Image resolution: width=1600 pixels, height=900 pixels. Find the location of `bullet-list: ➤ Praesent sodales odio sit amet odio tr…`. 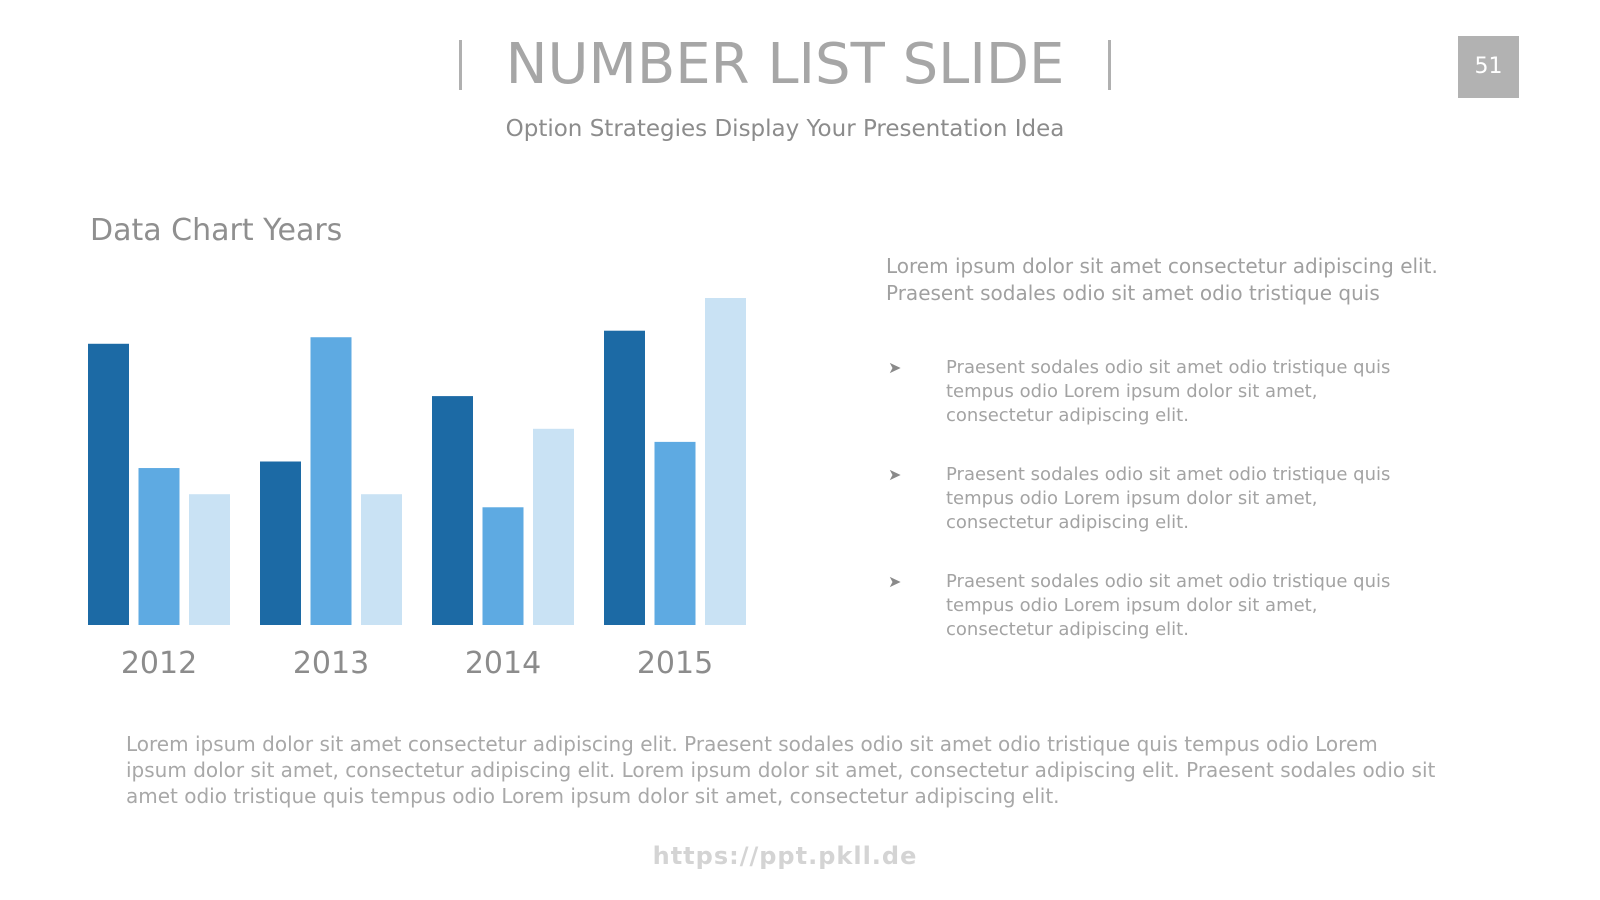

bullet-list: ➤ Praesent sodales odio sit amet odio tr… is located at coordinates (1186, 516).